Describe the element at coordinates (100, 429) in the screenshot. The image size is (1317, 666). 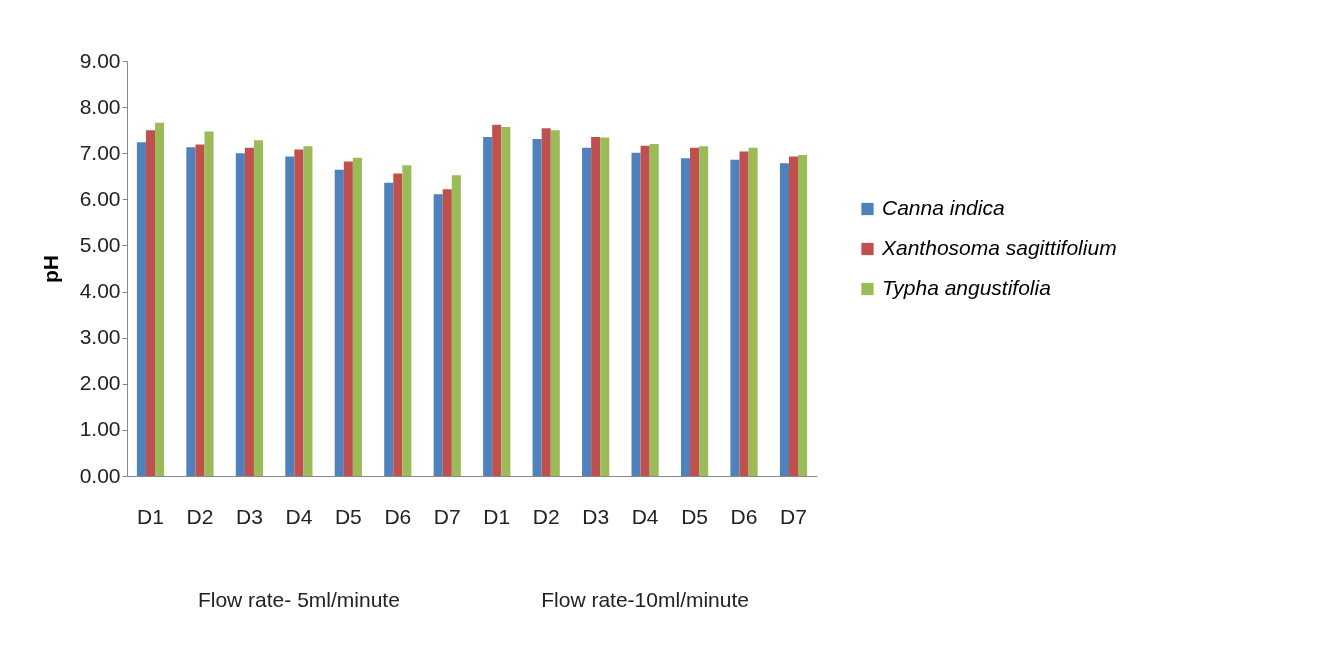
I see `y-tick-label: 1.00` at that location.